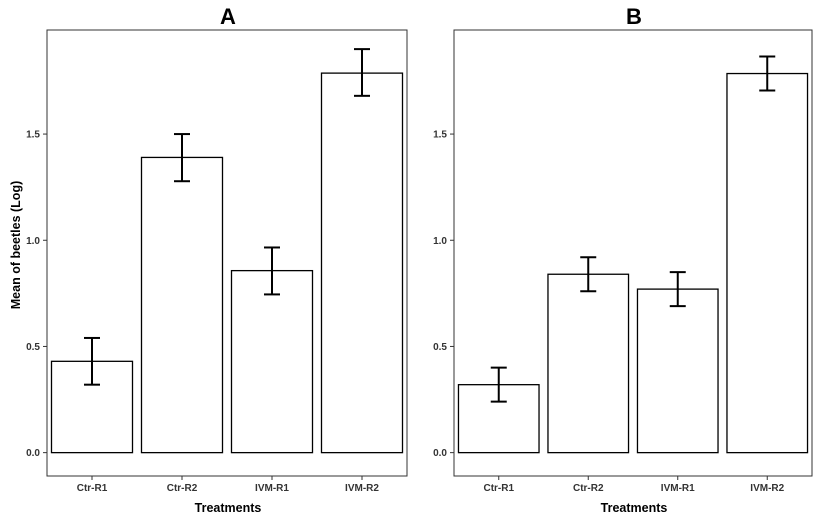 This screenshot has width=825, height=522. What do you see at coordinates (634, 508) in the screenshot?
I see `x-axis-title-b: Treatments` at bounding box center [634, 508].